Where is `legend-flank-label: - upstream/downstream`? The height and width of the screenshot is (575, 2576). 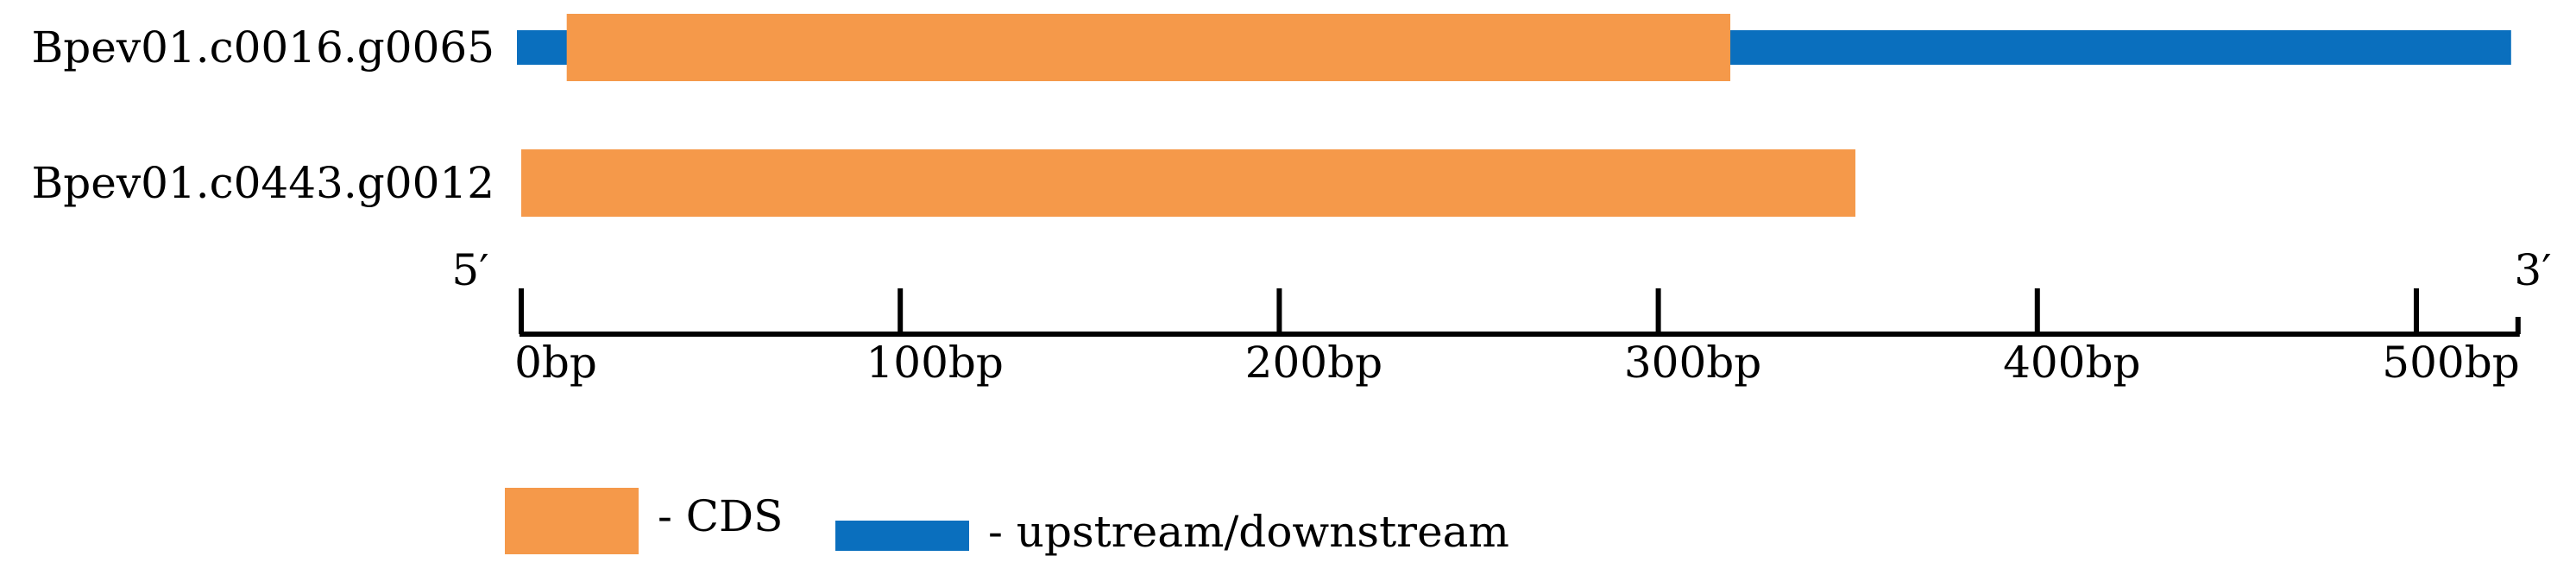
legend-flank-label: - upstream/downstream is located at coordinates (1248, 532).